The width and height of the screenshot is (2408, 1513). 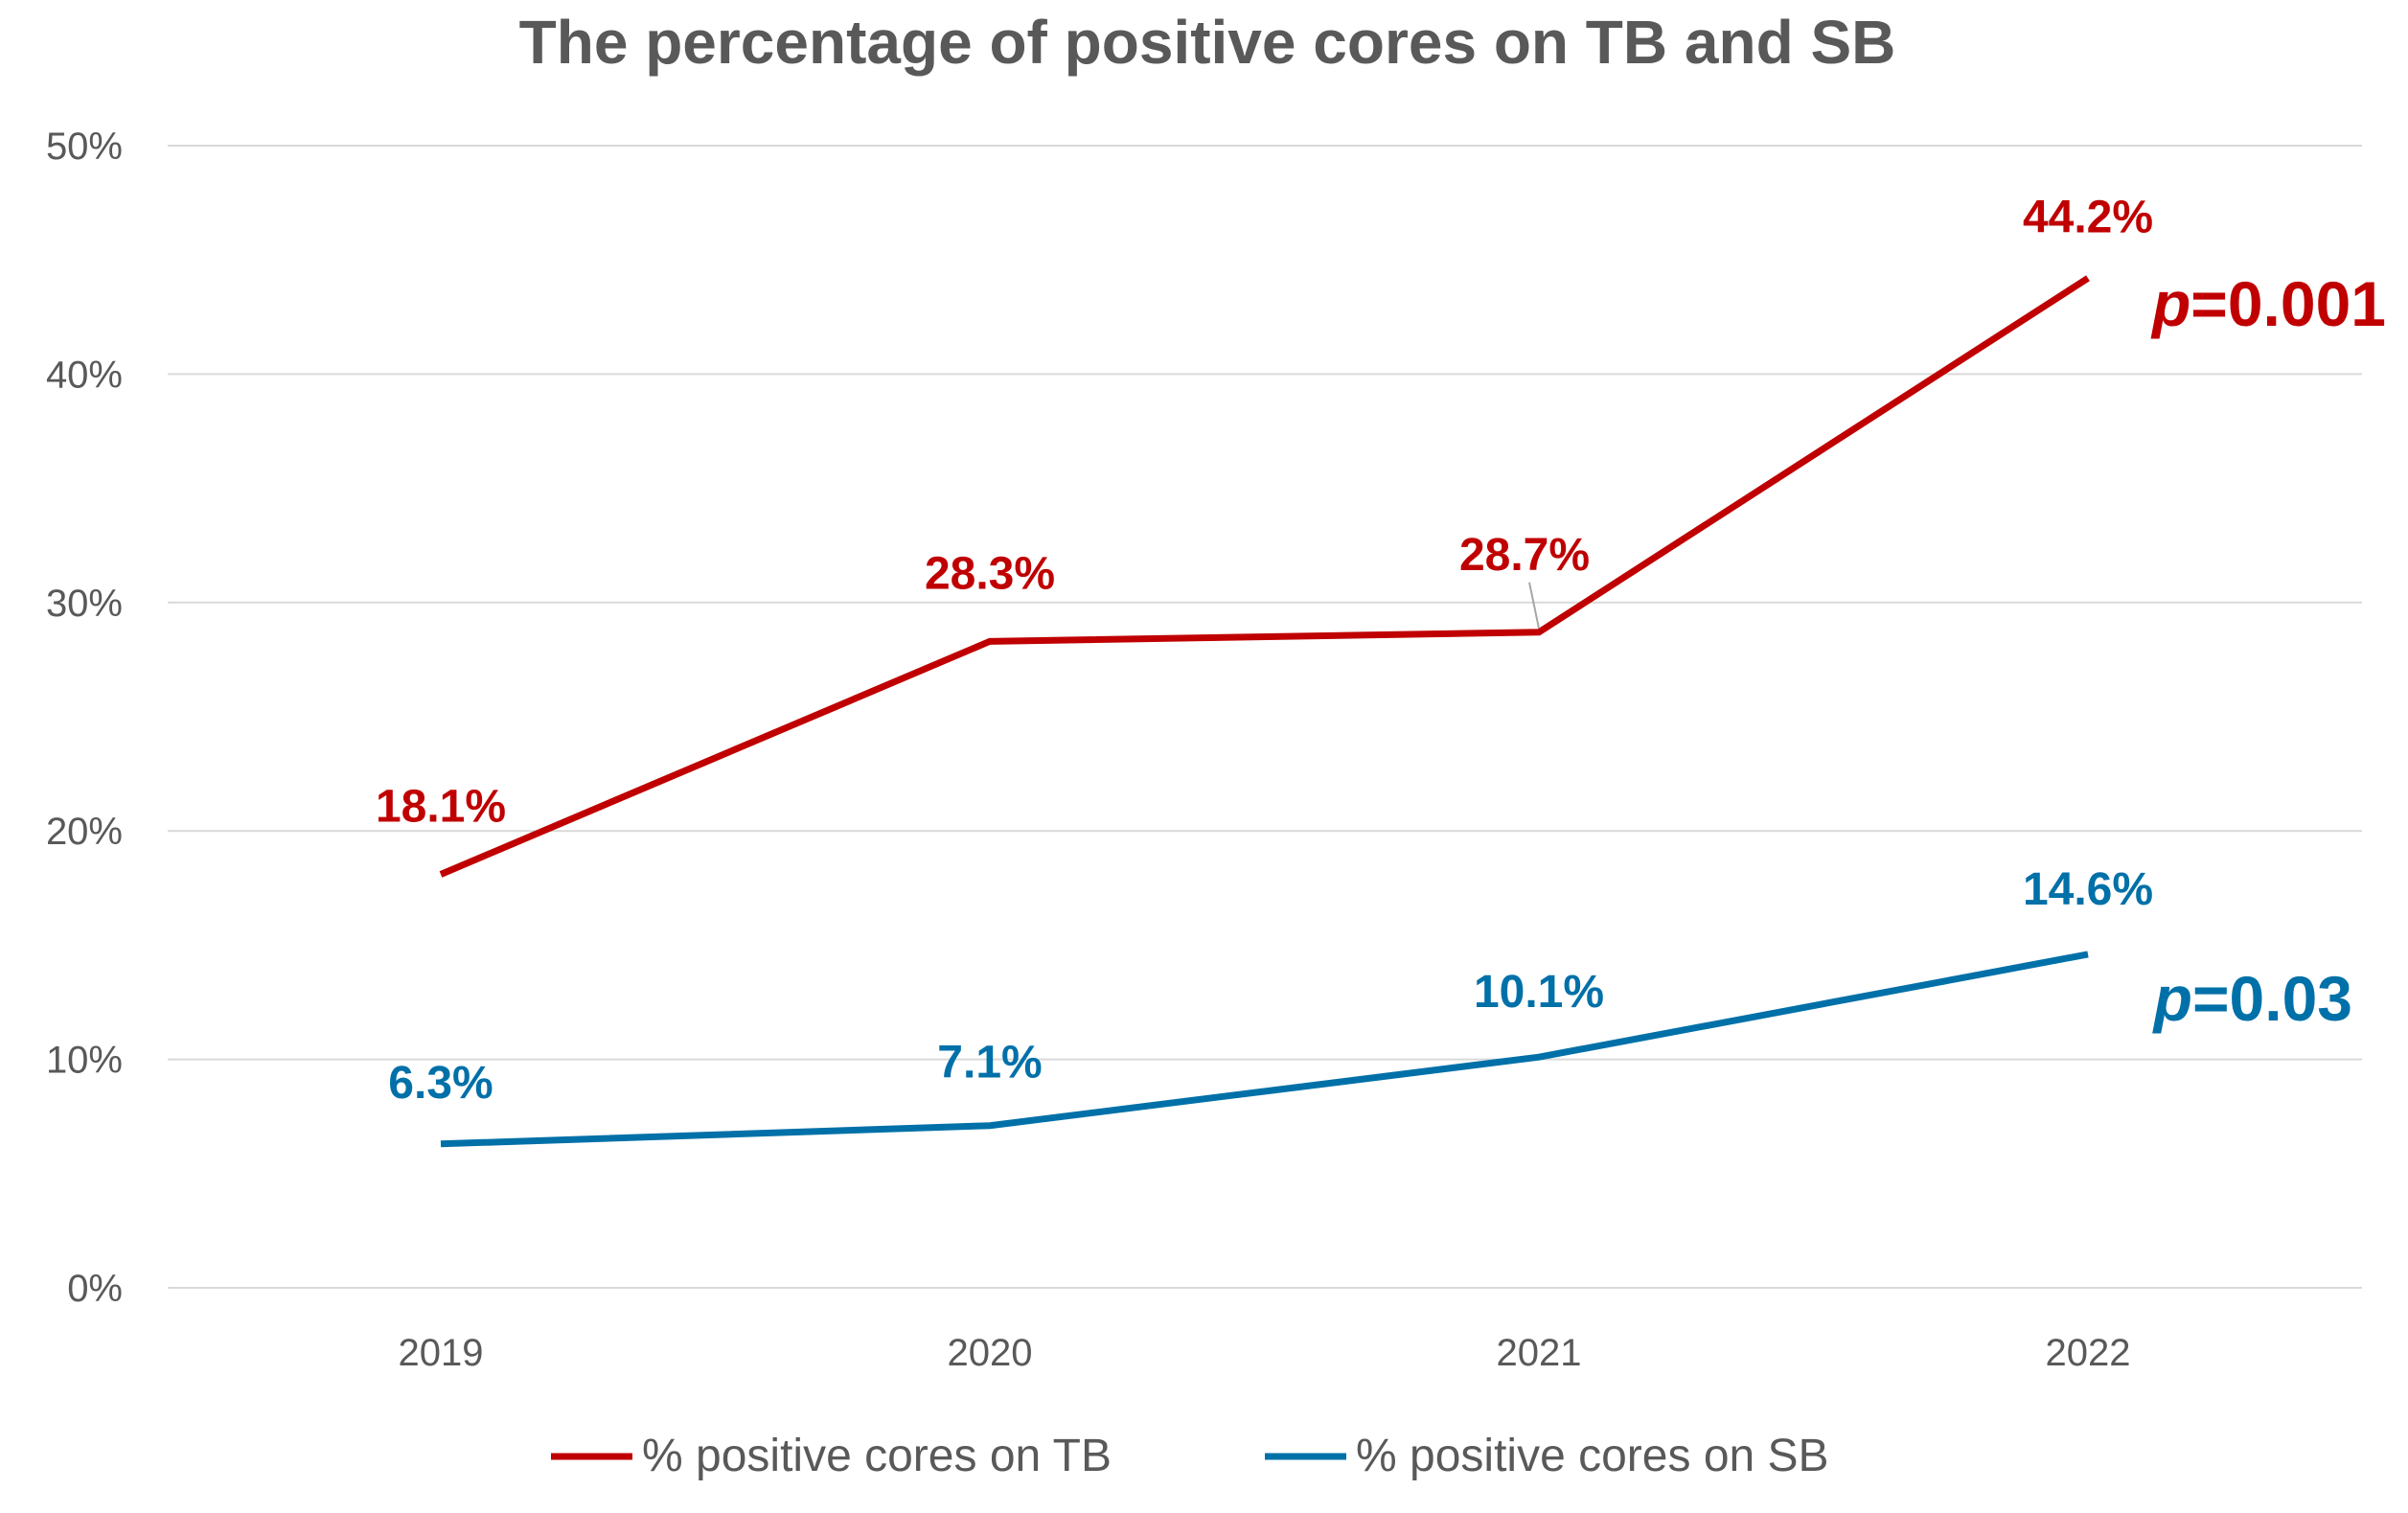 What do you see at coordinates (1534, 605) in the screenshot?
I see `leader-line` at bounding box center [1534, 605].